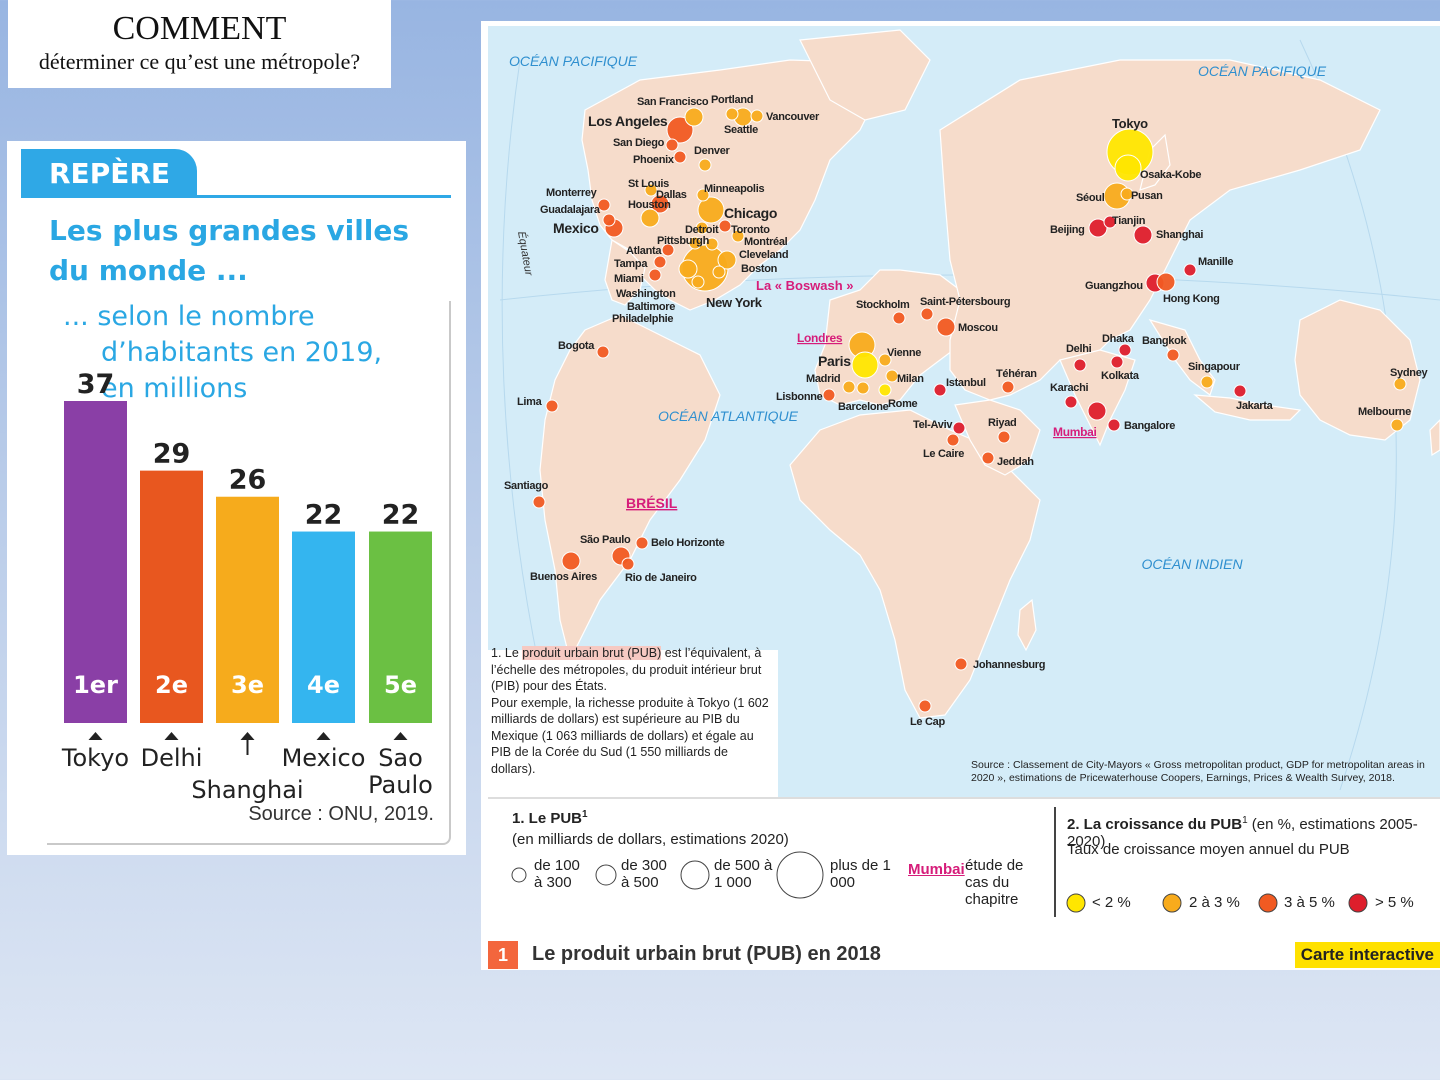 The width and height of the screenshot is (1440, 1080). I want to click on city-label-paris: Paris, so click(834, 361).